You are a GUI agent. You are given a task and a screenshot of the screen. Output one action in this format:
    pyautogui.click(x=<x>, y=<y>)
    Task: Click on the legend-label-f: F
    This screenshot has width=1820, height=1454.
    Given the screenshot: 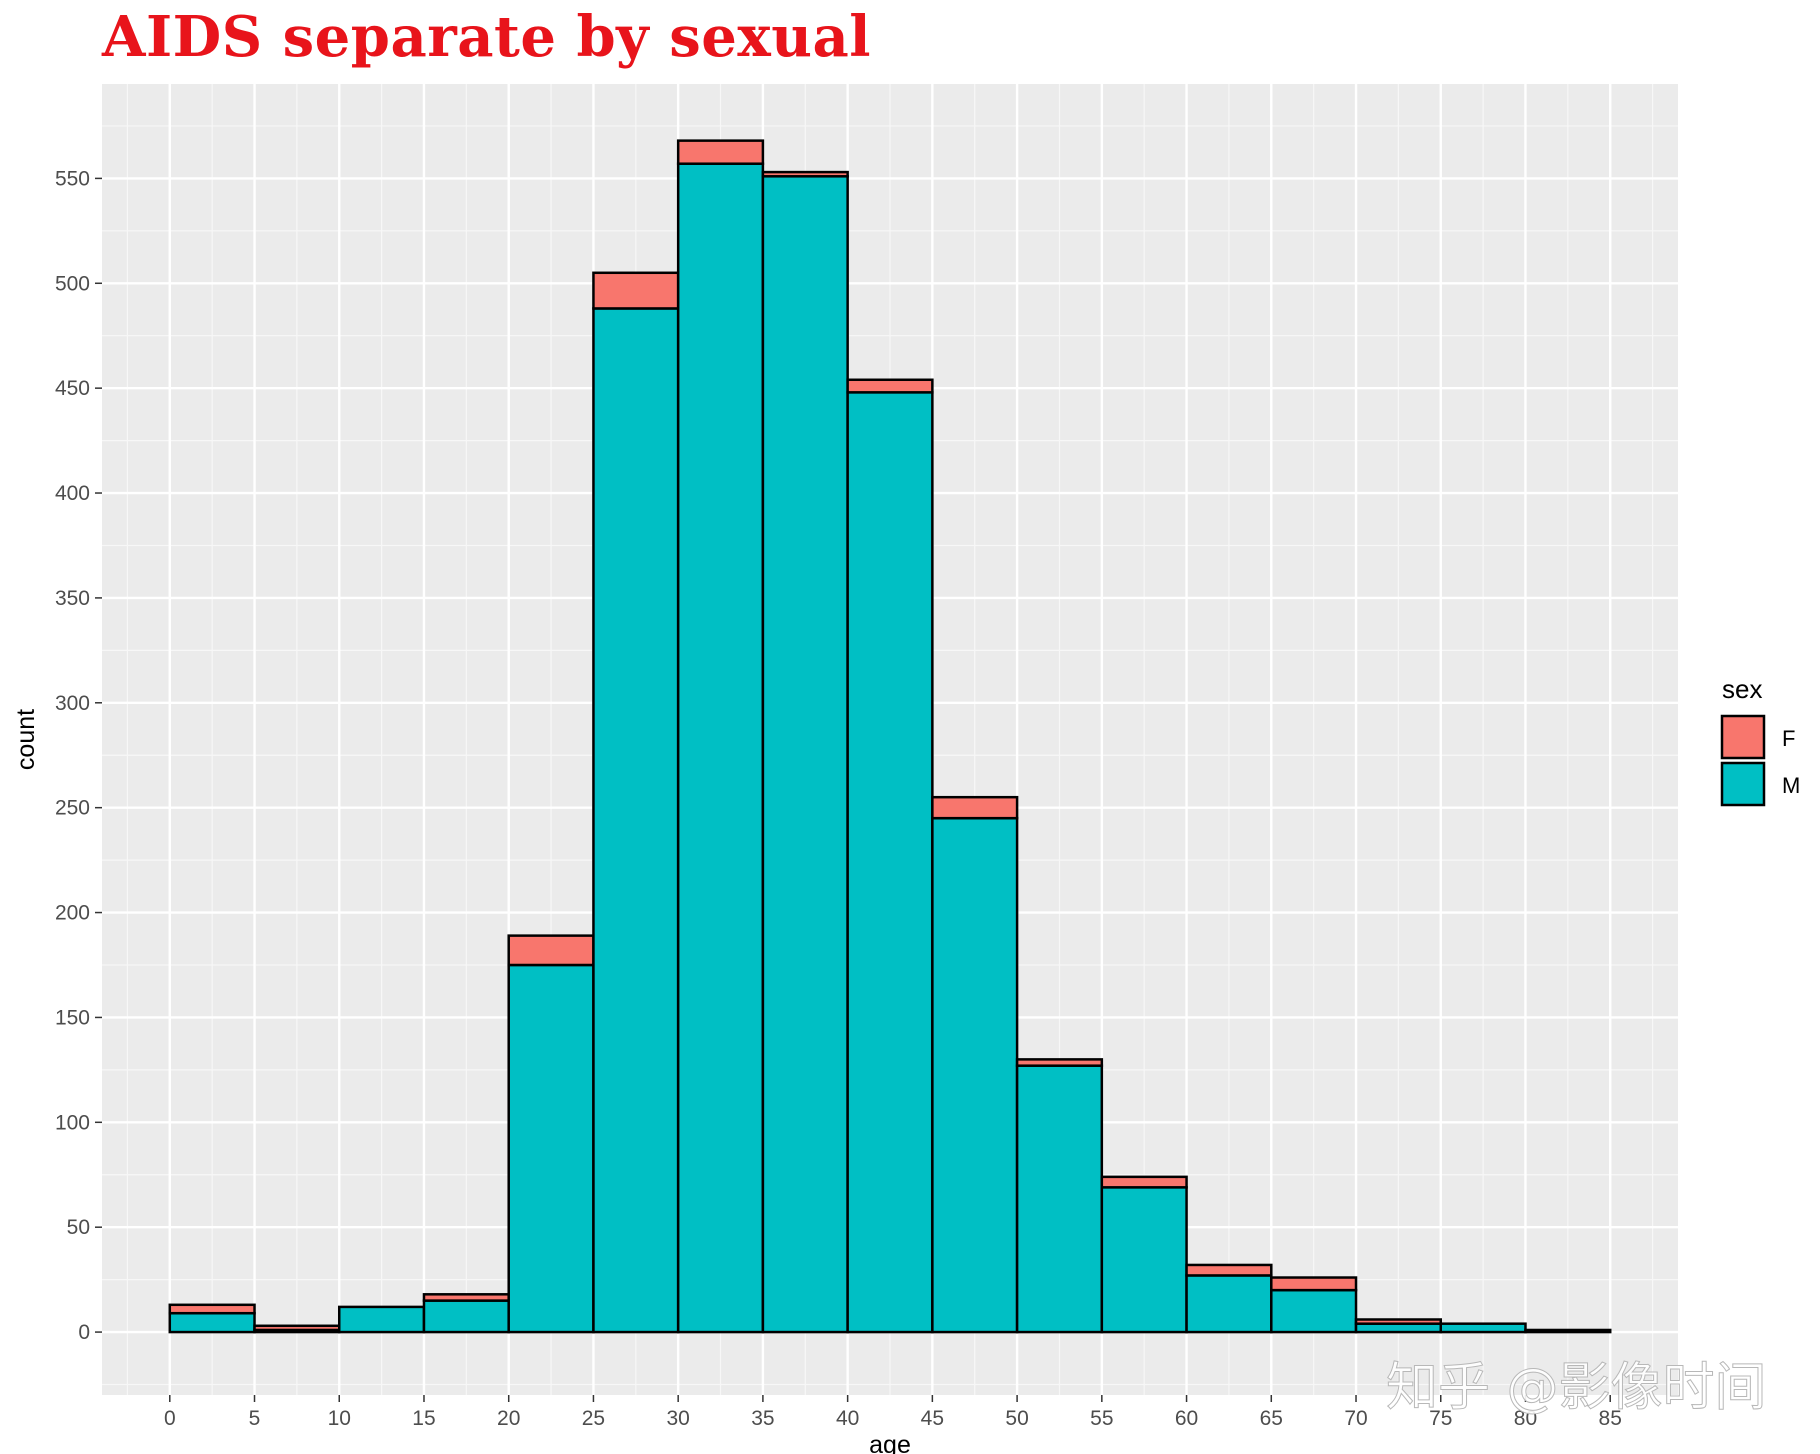 What is the action you would take?
    pyautogui.click(x=1788, y=738)
    